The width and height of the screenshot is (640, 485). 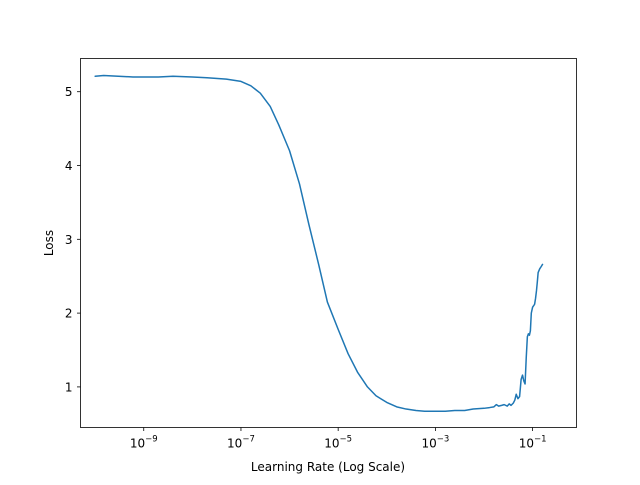 What do you see at coordinates (435, 443) in the screenshot?
I see `x-tick-label: 10⁻³` at bounding box center [435, 443].